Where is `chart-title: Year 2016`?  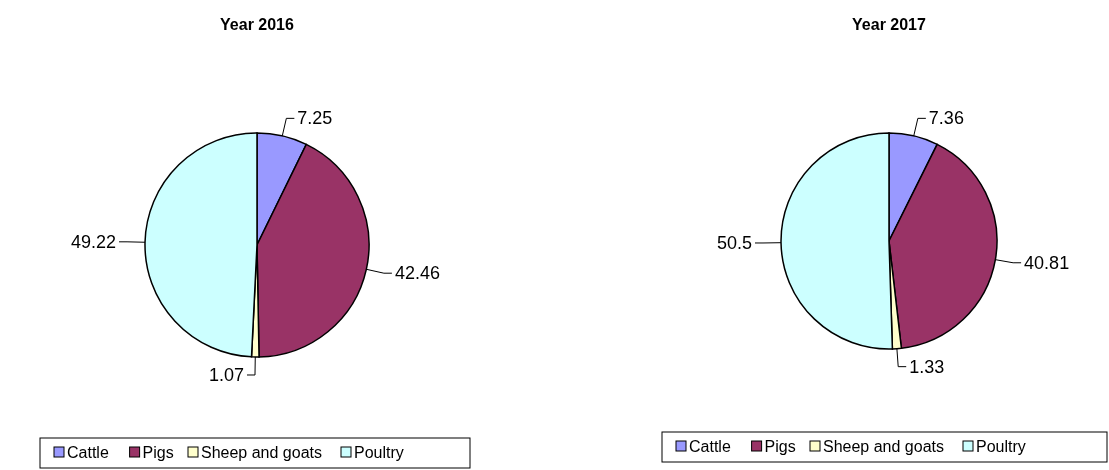
chart-title: Year 2016 is located at coordinates (257, 24).